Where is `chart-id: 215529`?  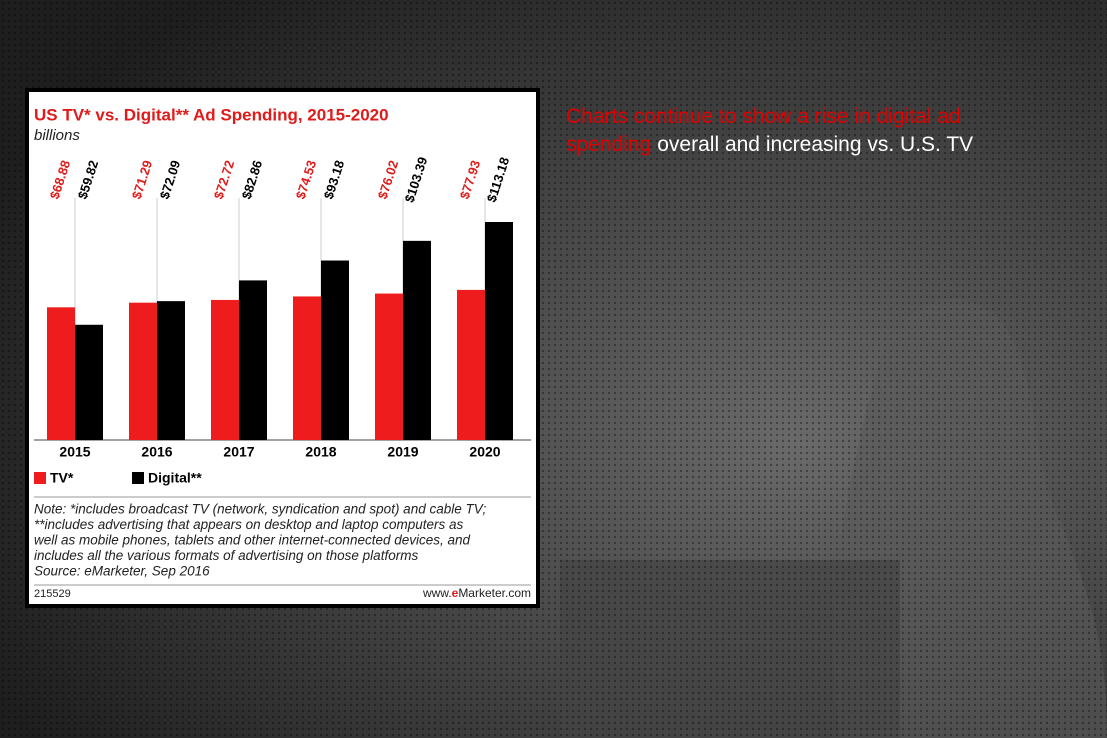 chart-id: 215529 is located at coordinates (52, 594).